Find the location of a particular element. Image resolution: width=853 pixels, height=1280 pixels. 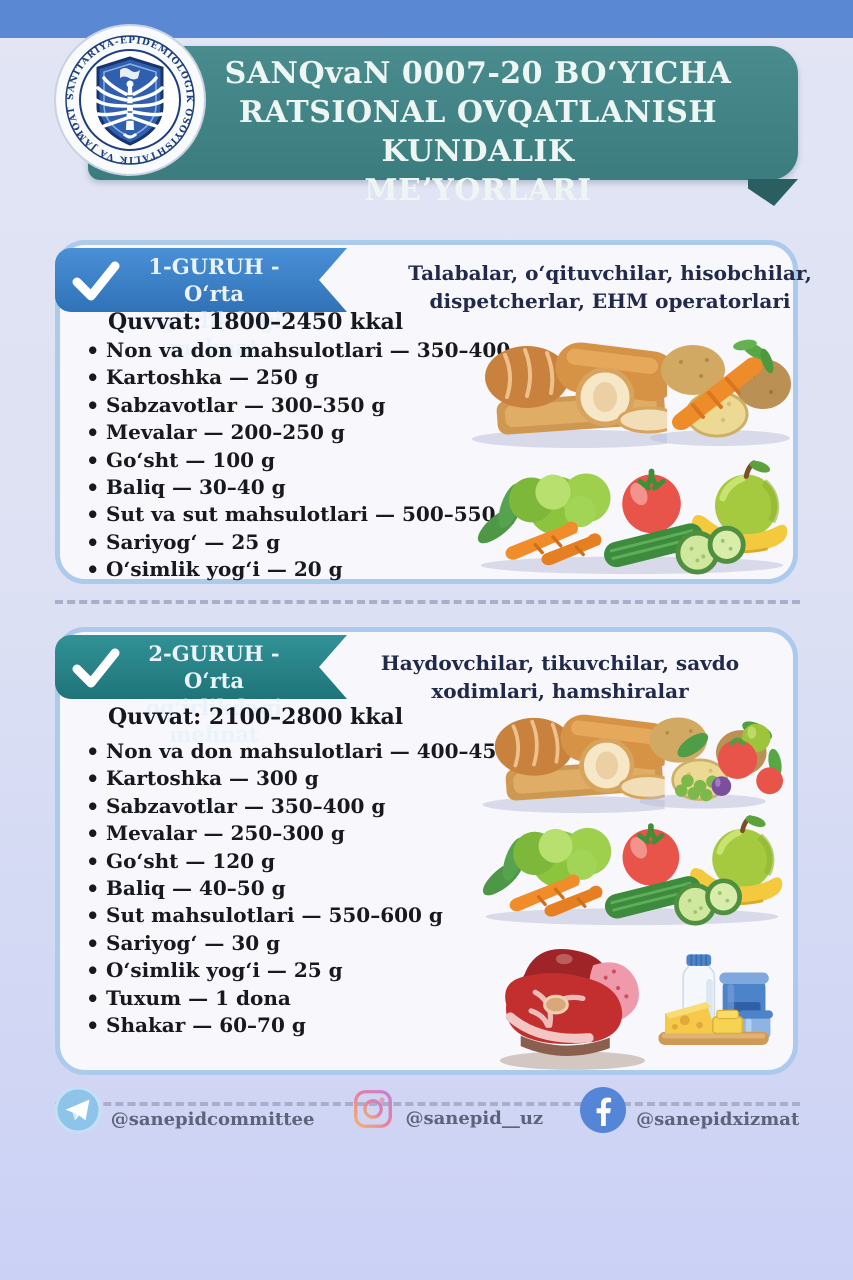

list-item: Shakar — 60–70 g is located at coordinates (295, 1026).